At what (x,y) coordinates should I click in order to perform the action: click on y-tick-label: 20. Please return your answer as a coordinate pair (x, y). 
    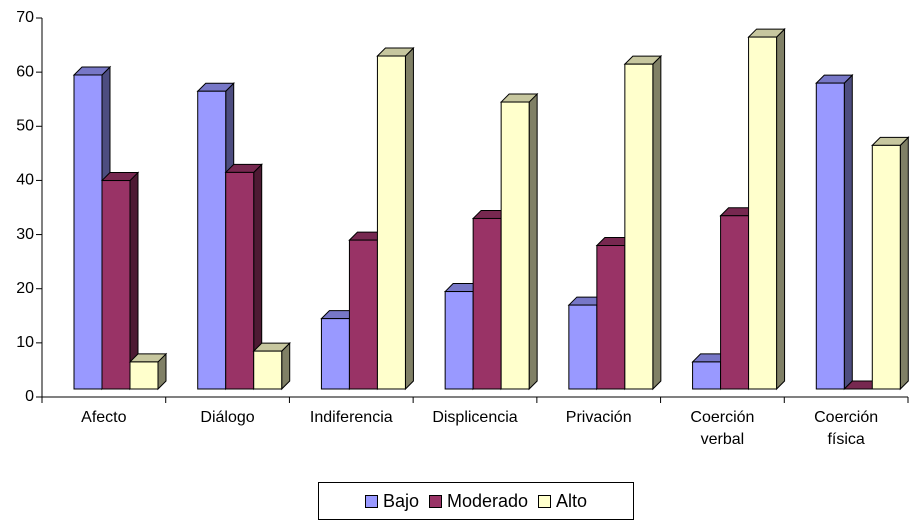
    Looking at the image, I should click on (25, 288).